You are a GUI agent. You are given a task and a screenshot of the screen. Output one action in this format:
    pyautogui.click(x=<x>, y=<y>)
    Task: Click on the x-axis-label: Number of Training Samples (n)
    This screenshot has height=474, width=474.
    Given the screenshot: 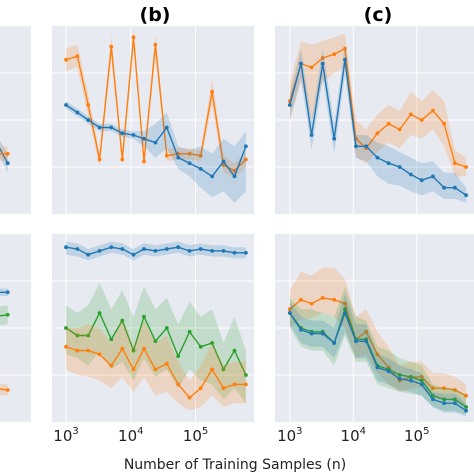 What is the action you would take?
    pyautogui.click(x=235, y=465)
    